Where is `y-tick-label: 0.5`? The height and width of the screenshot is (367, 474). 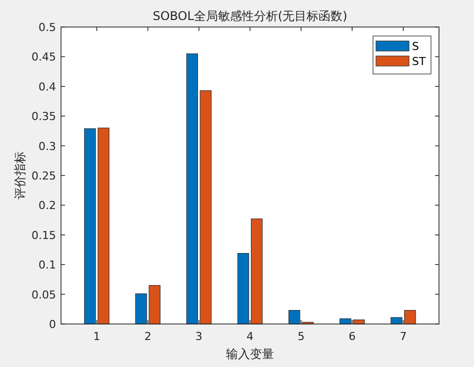 y-tick-label: 0.5 is located at coordinates (47, 27).